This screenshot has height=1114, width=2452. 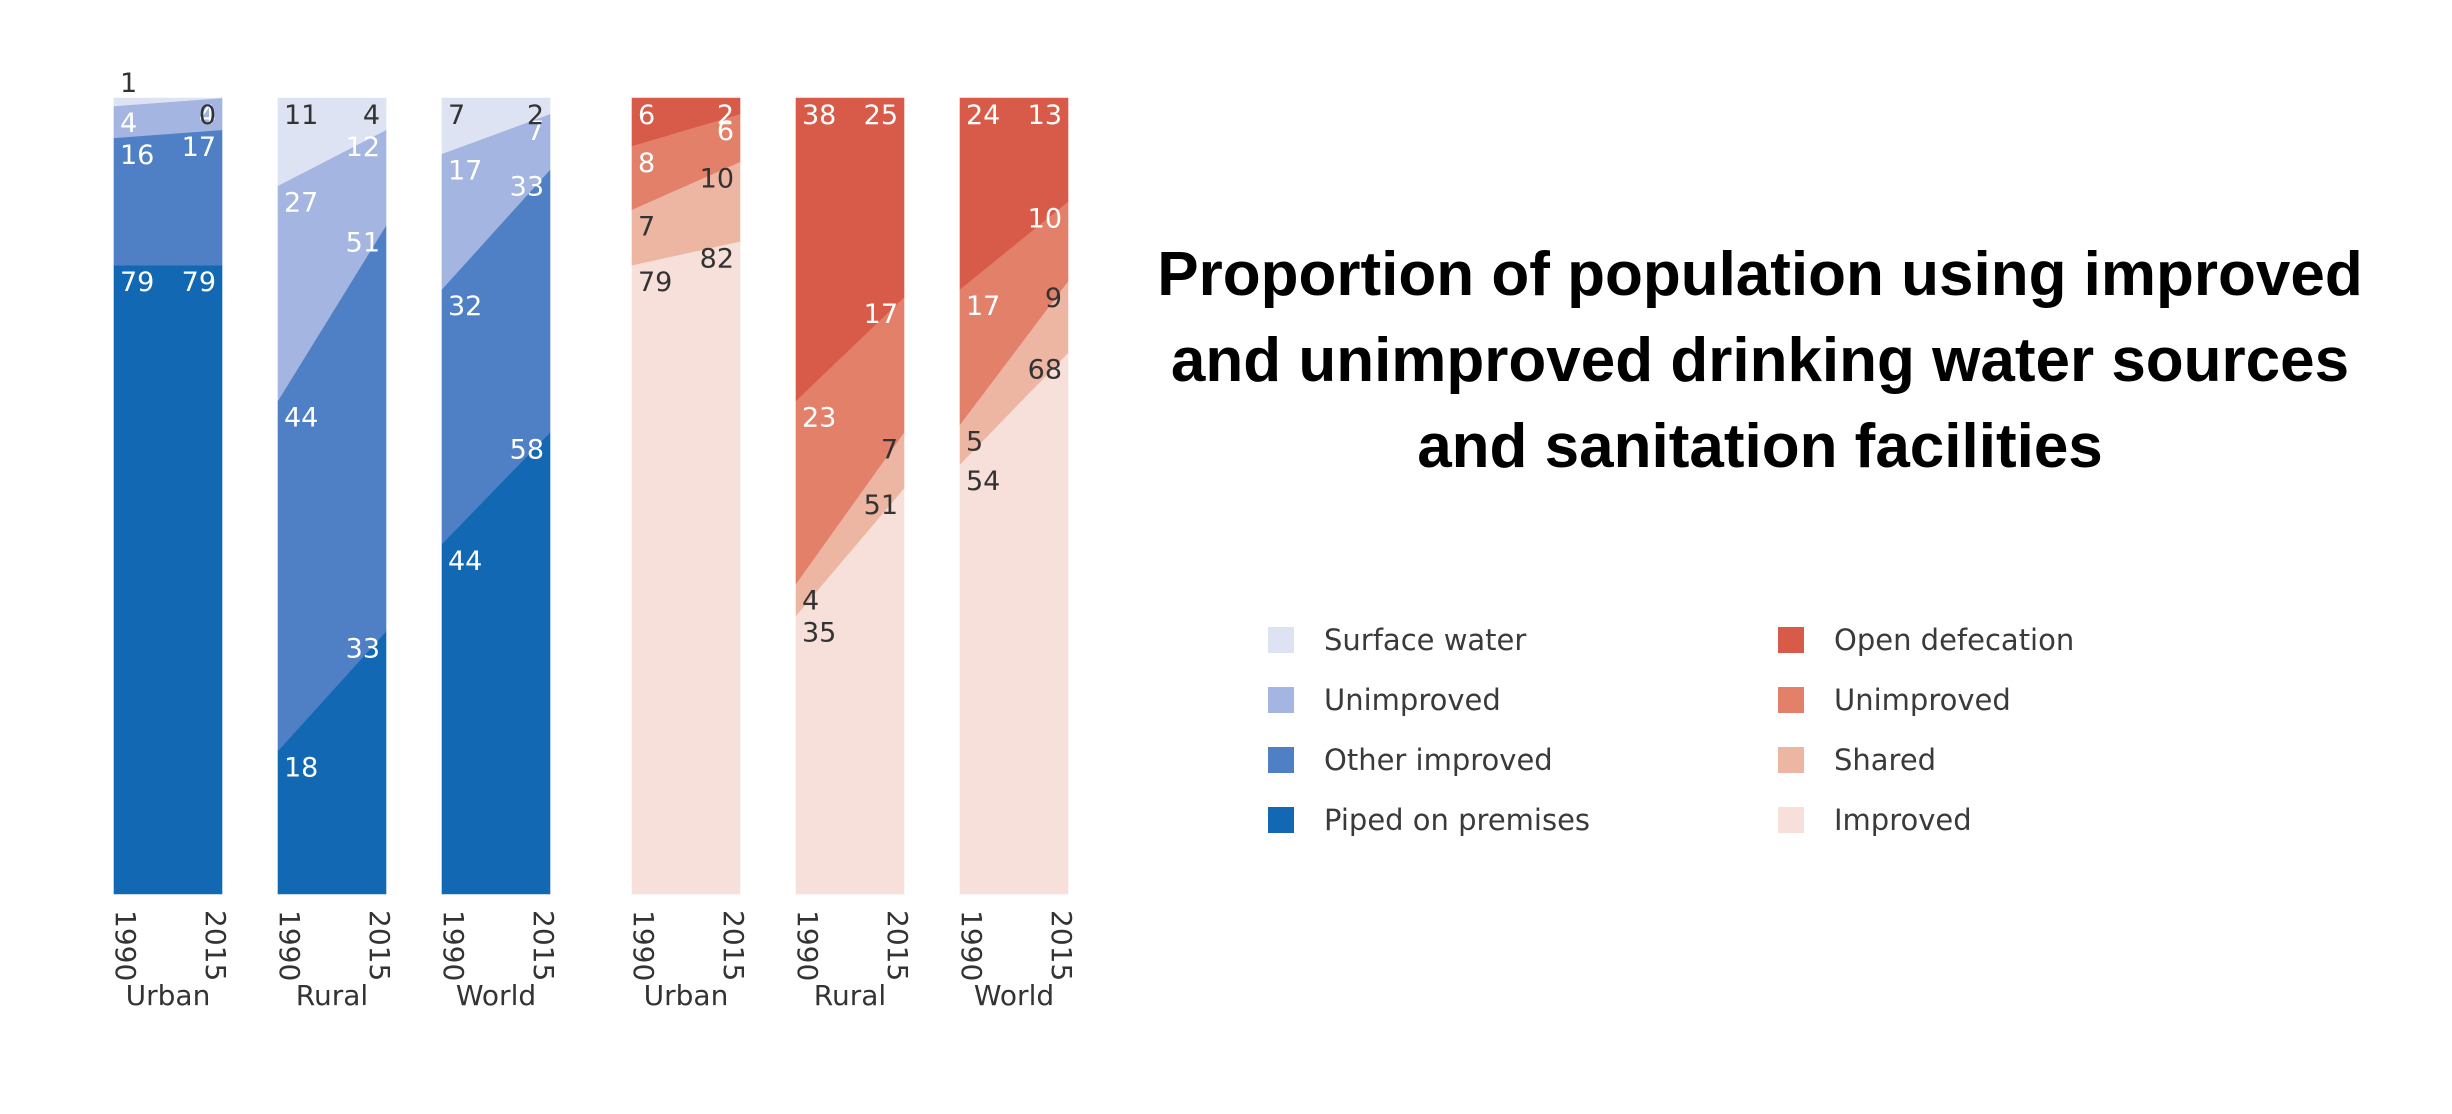 I want to click on legend-item-open-defecation: Open defecation, so click(x=1926, y=640).